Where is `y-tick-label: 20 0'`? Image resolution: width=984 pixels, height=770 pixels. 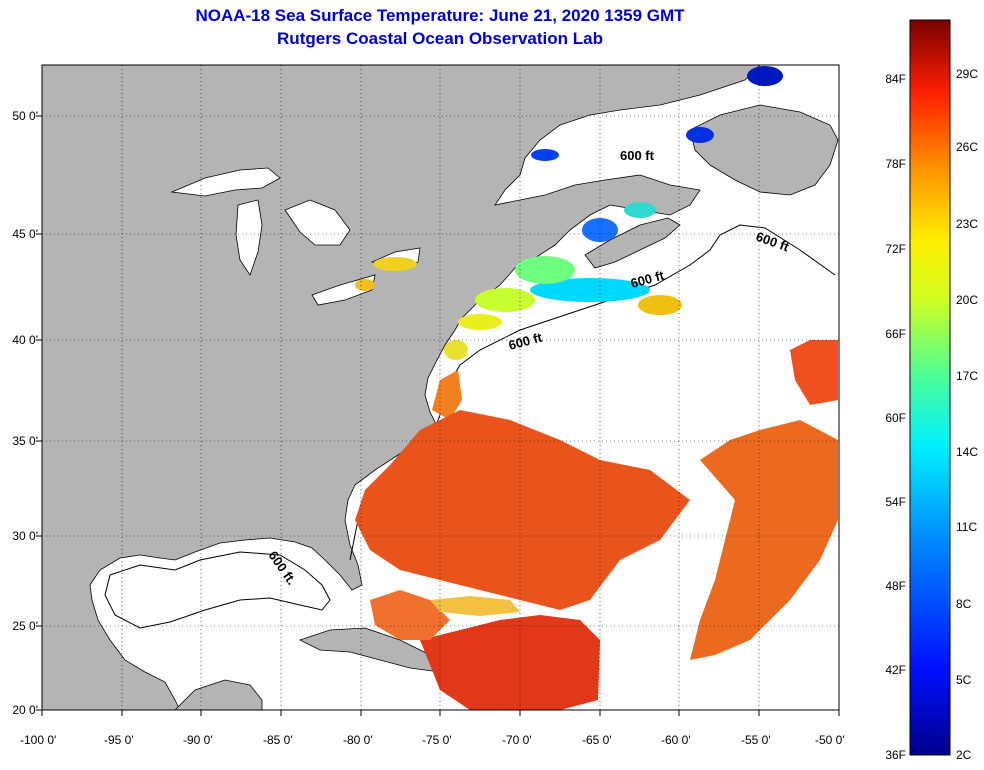 y-tick-label: 20 0' is located at coordinates (25, 710).